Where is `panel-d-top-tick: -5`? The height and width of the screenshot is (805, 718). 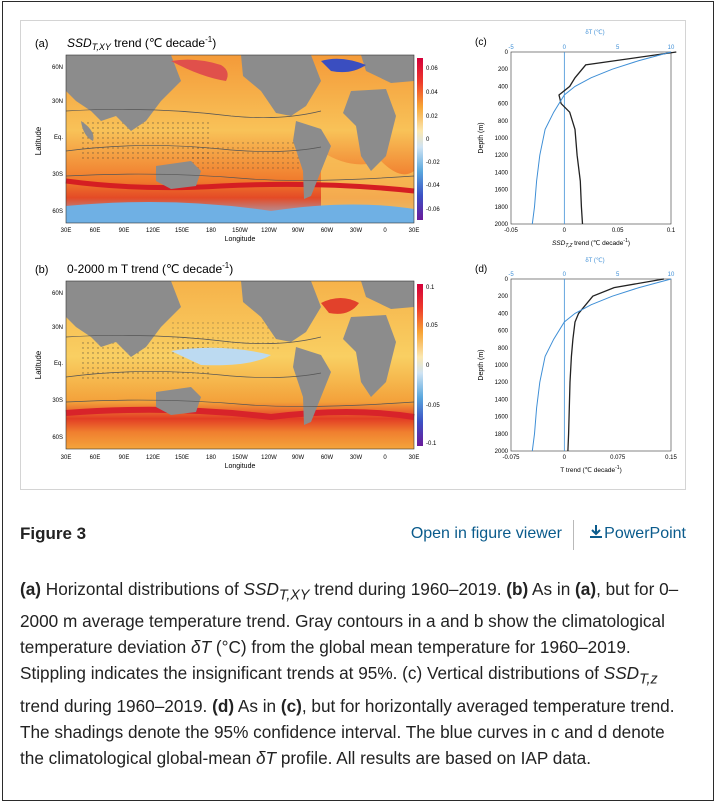 panel-d-top-tick: -5 is located at coordinates (511, 275).